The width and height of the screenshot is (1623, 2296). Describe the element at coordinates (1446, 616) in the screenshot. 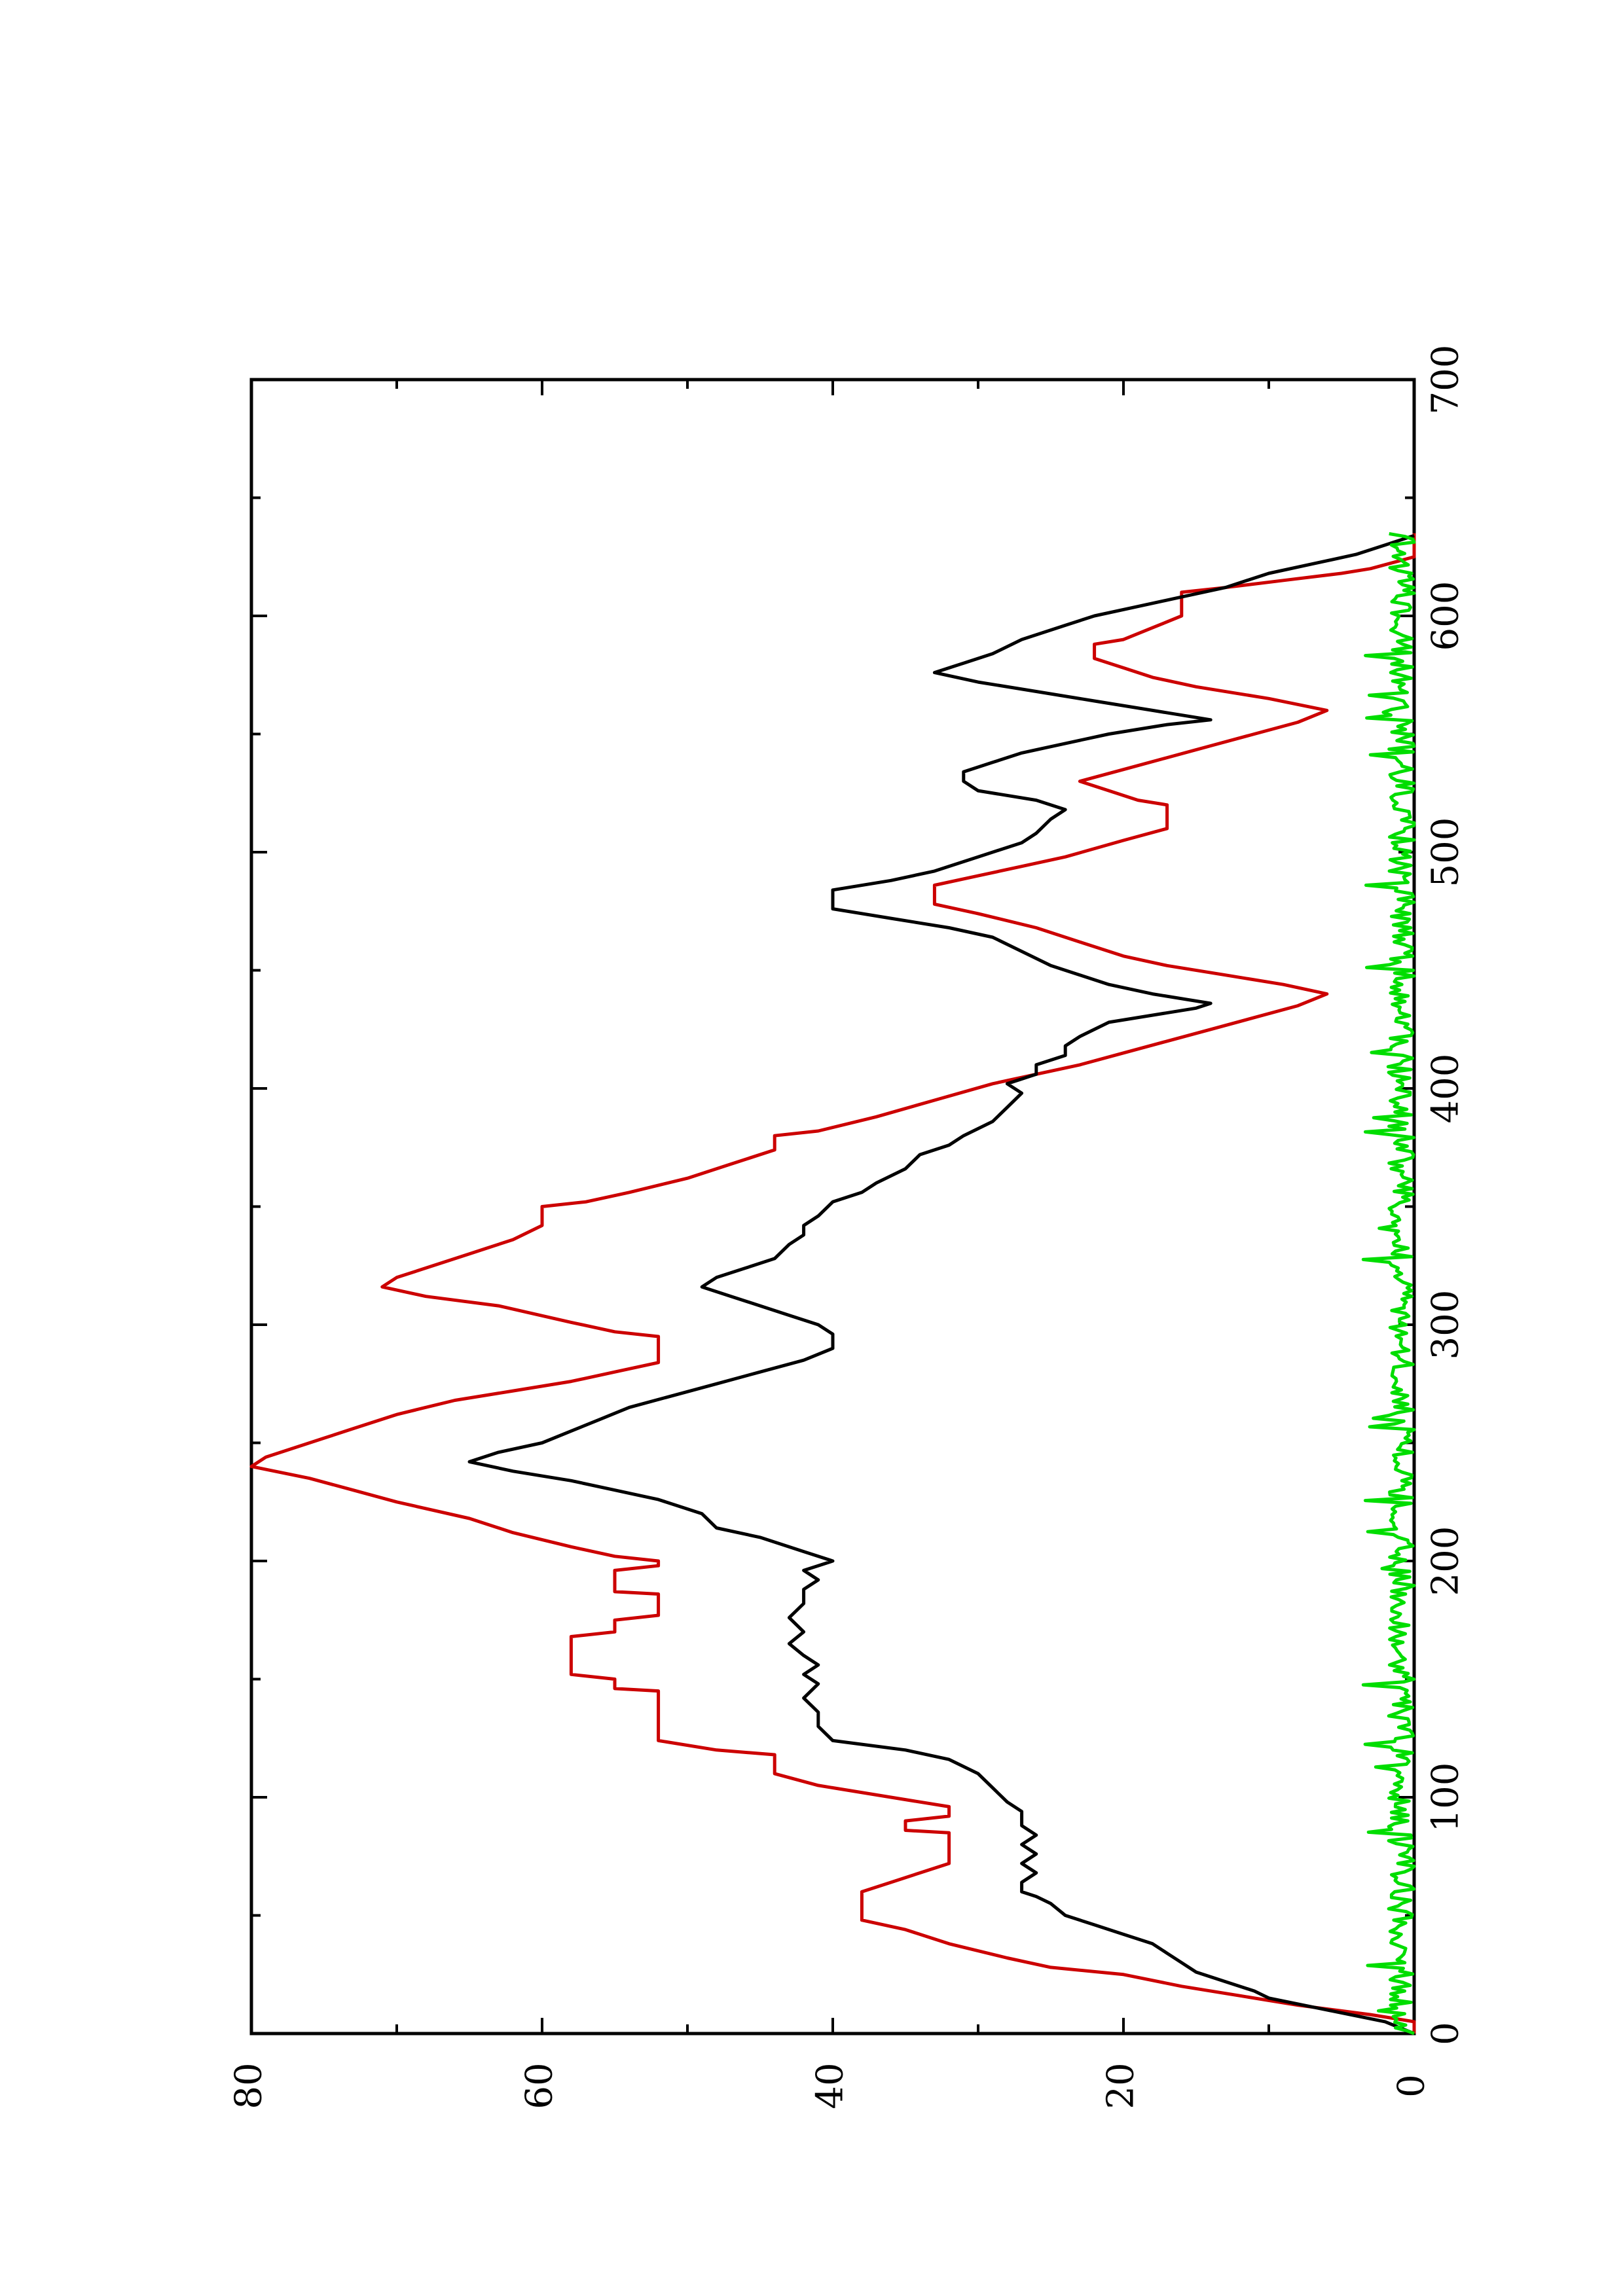

I see `x-tick-label: 600` at that location.